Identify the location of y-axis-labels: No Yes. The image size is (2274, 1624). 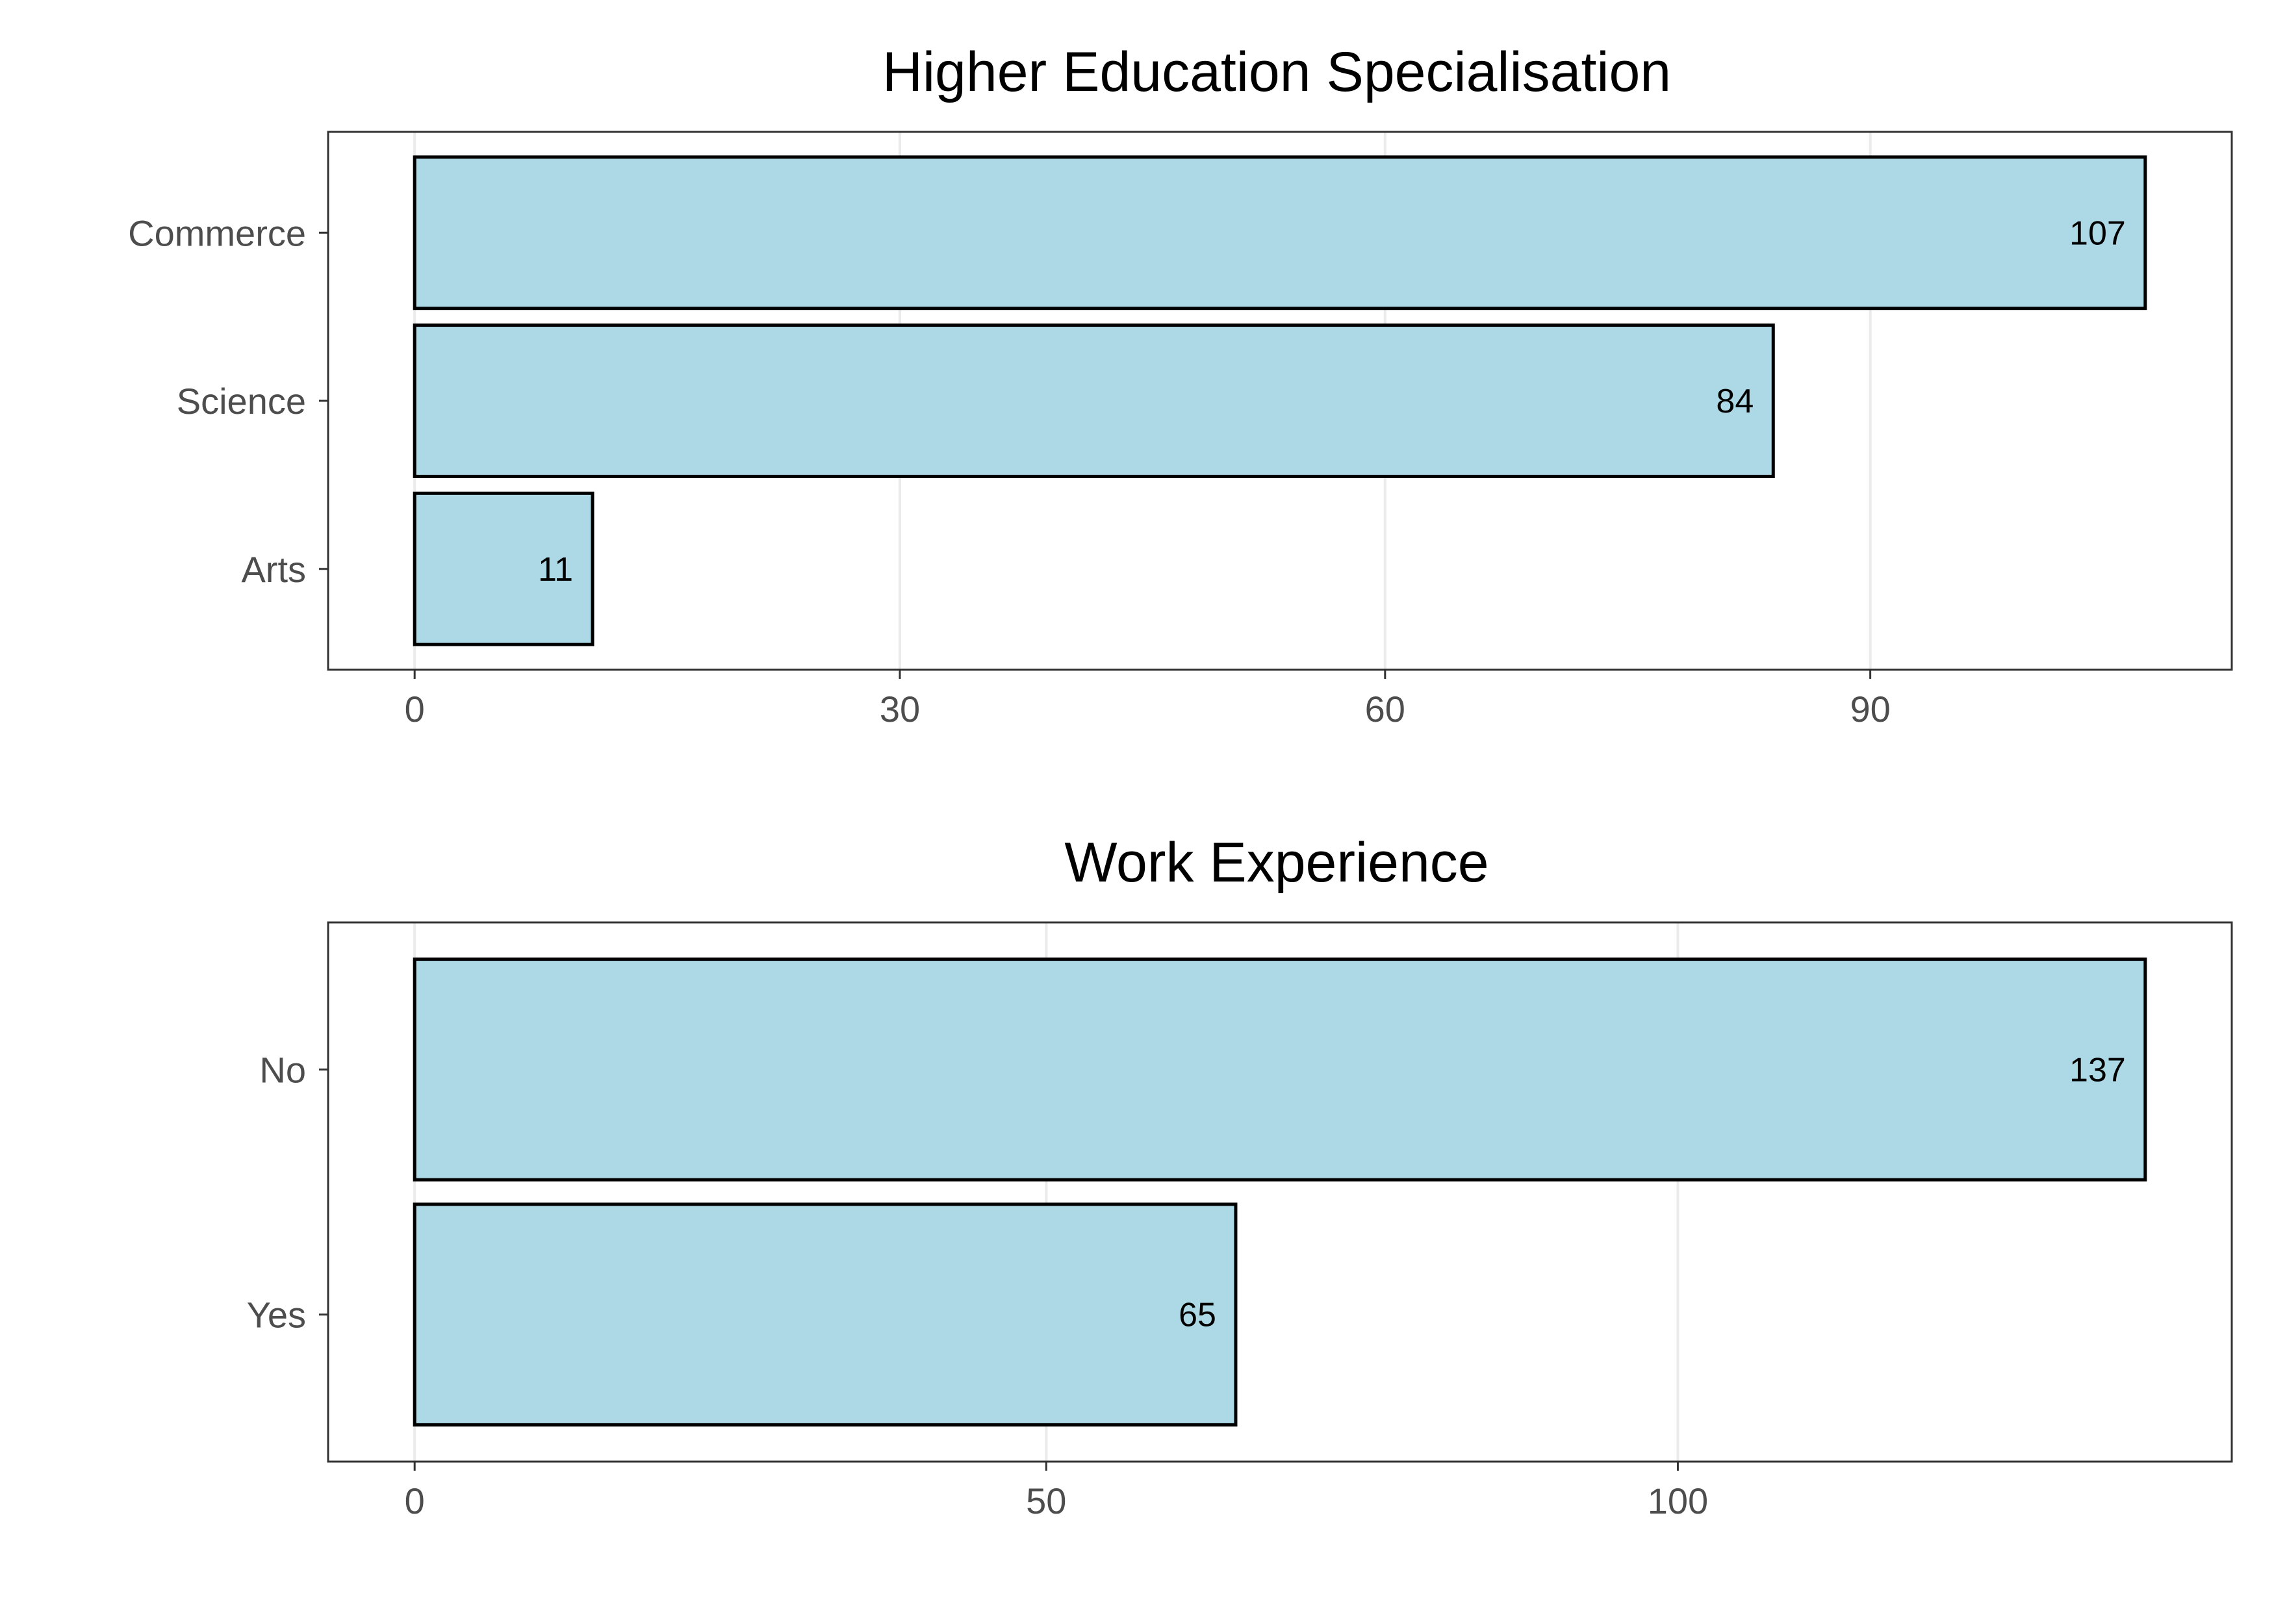
(287, 1192).